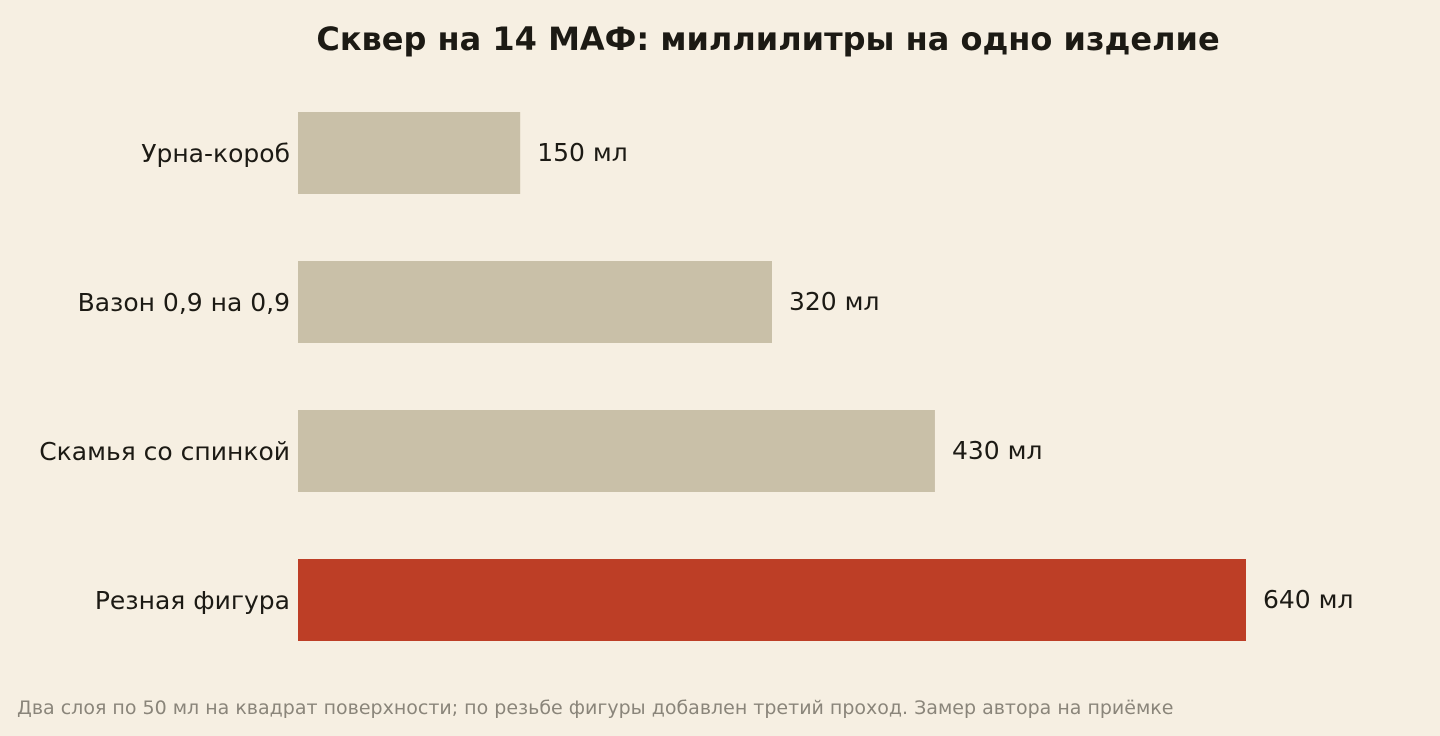 Image resolution: width=1440 pixels, height=736 pixels. Describe the element at coordinates (997, 450) in the screenshot. I see `value-label-3: 430 мл` at that location.